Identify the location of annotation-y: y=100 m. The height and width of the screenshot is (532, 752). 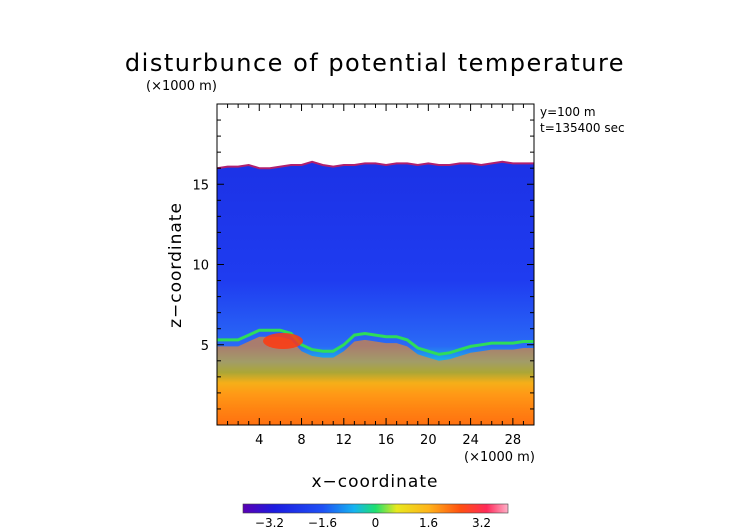
(568, 112).